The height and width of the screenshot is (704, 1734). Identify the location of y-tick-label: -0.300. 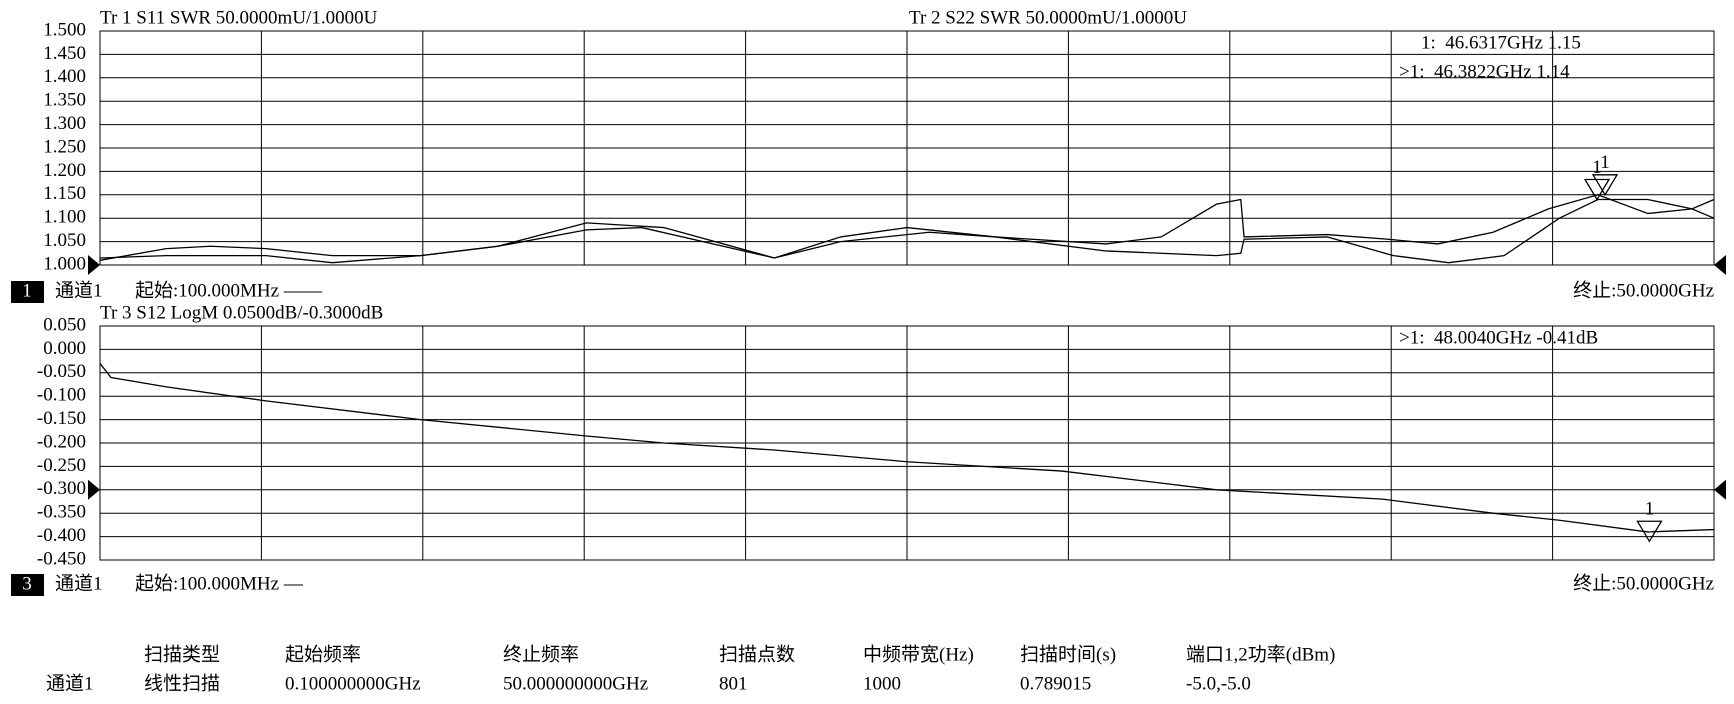
(61, 488).